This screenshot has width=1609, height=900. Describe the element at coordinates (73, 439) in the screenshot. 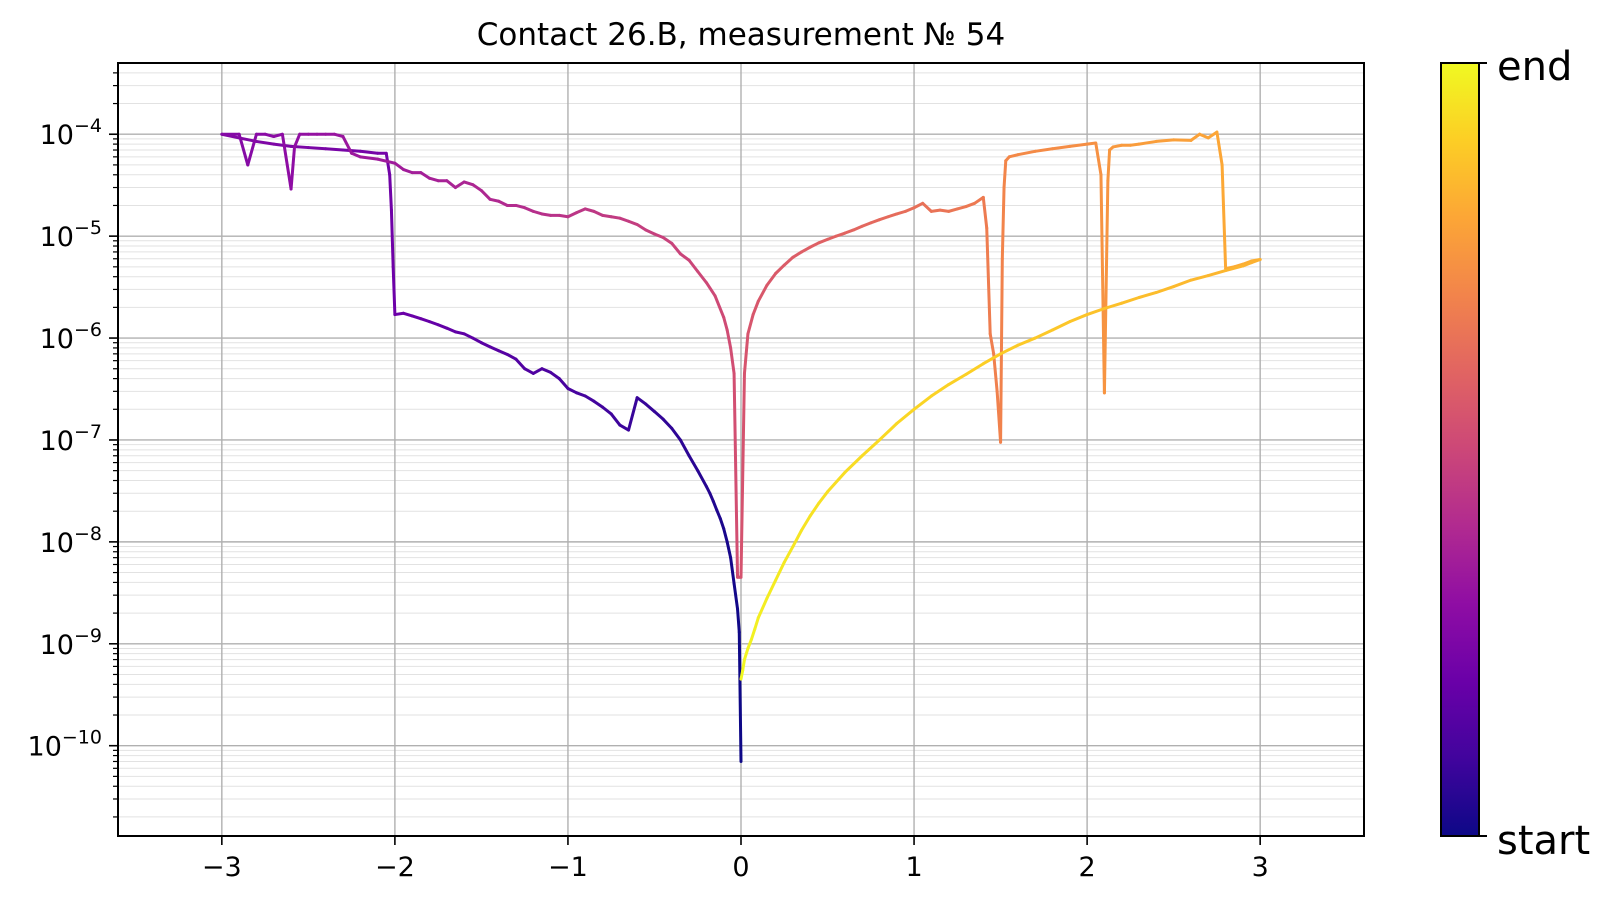

I see `y-axis: 10⁻⁴ 10⁻⁵ 10⁻⁶ 10⁻⁷ 10⁻⁸ 10⁻⁹ 10⁻¹⁰` at that location.